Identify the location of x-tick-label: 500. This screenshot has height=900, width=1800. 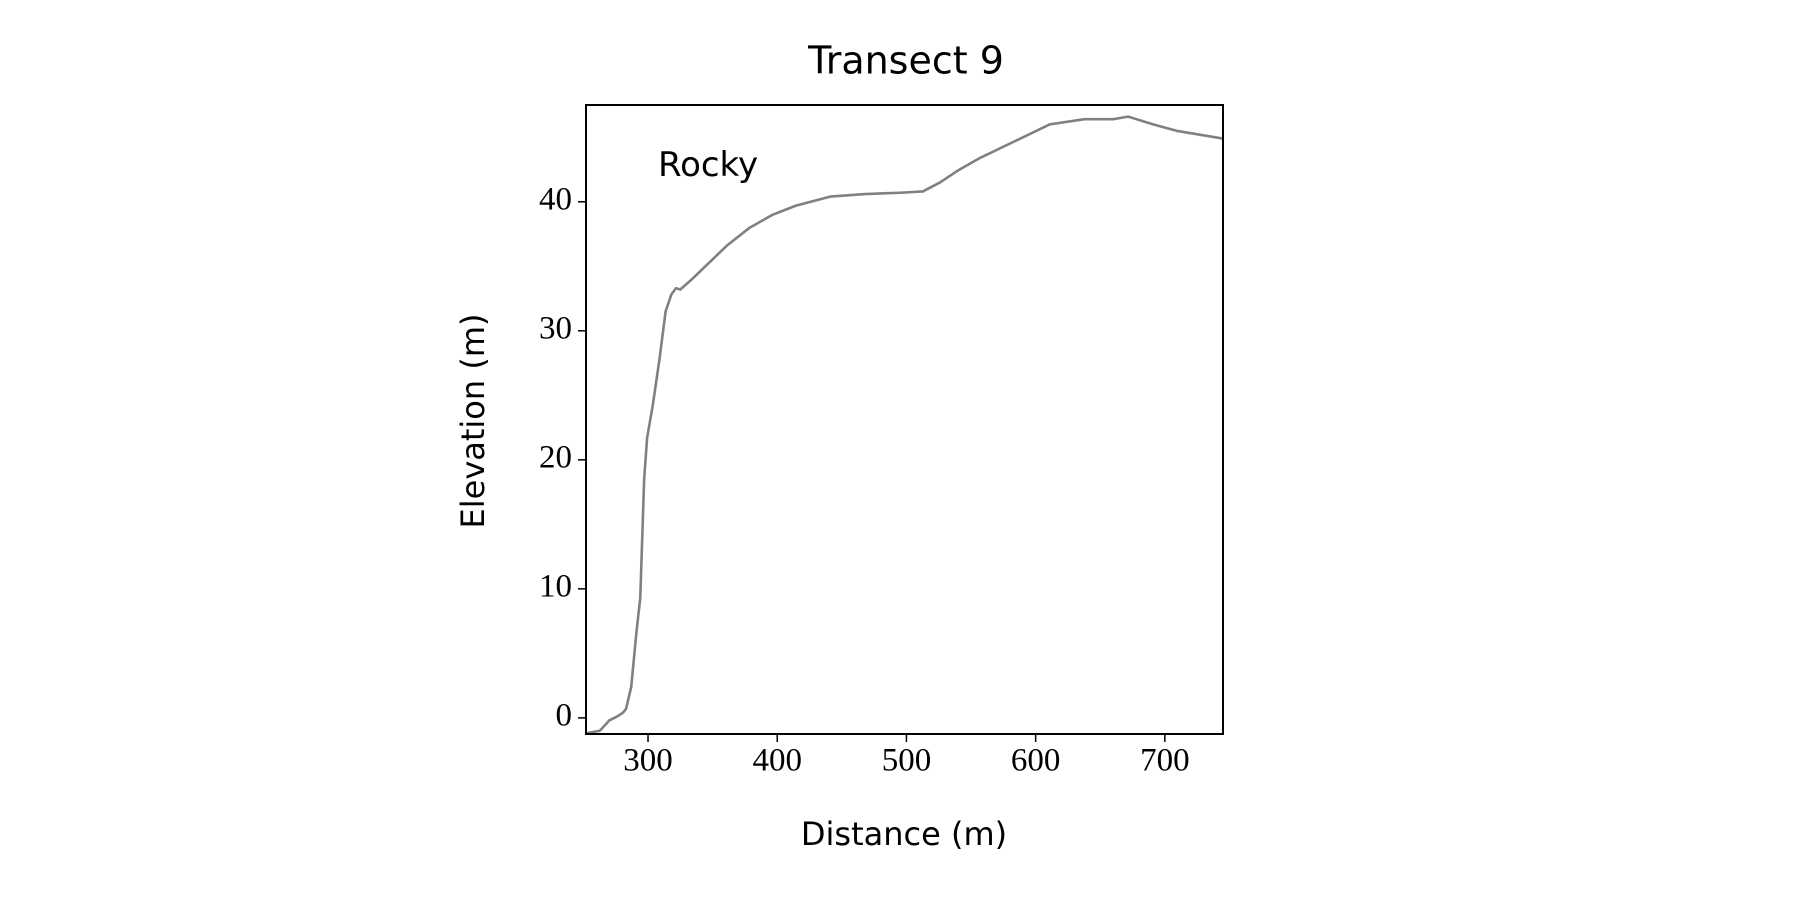
(907, 761).